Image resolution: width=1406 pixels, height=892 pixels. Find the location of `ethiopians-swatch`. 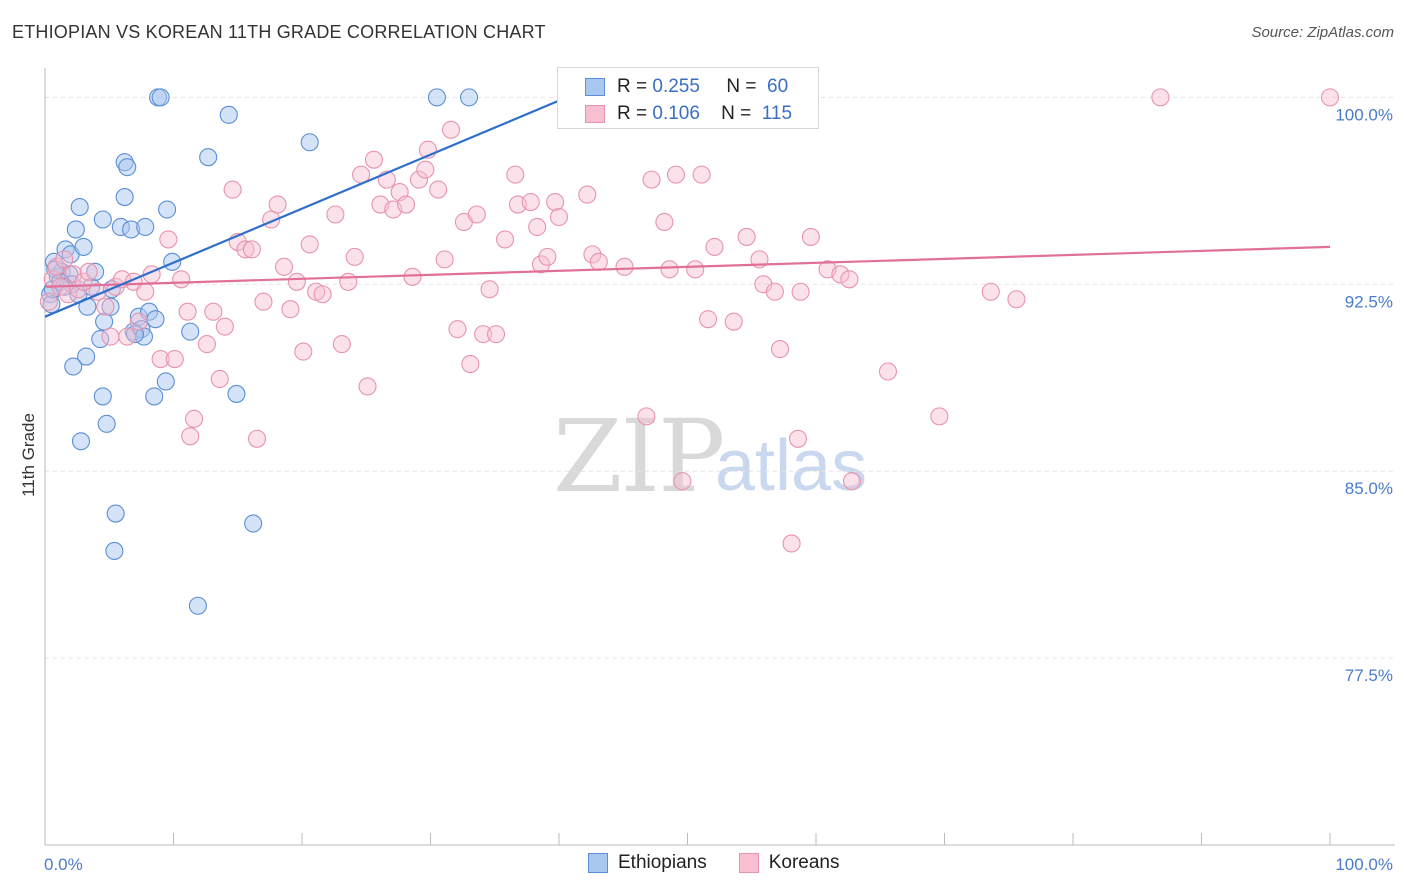

ethiopians-swatch is located at coordinates (595, 86).